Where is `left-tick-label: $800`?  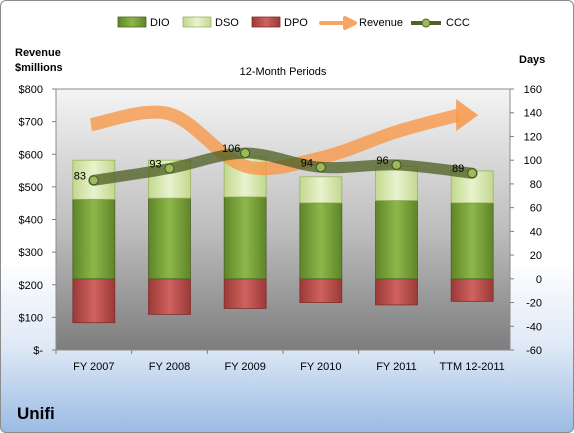 left-tick-label: $800 is located at coordinates (31, 90).